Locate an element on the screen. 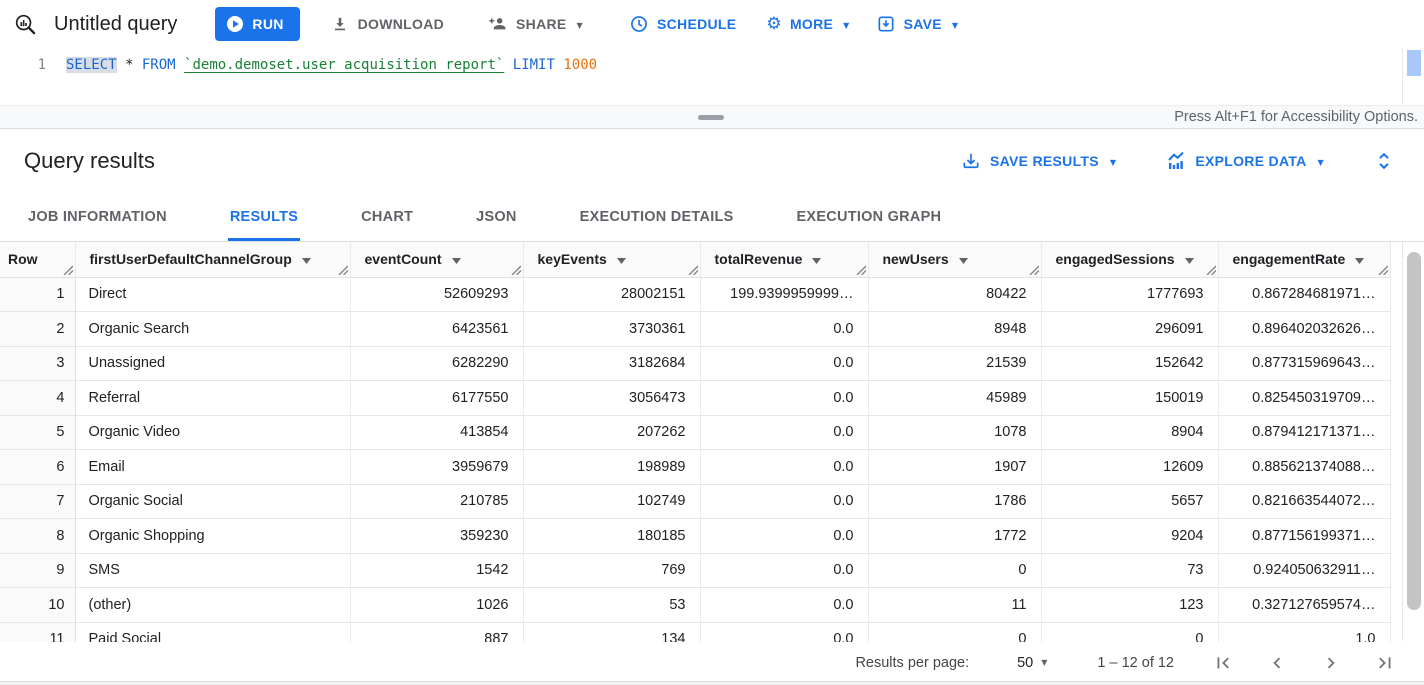  tab-json: JSON is located at coordinates (496, 217).